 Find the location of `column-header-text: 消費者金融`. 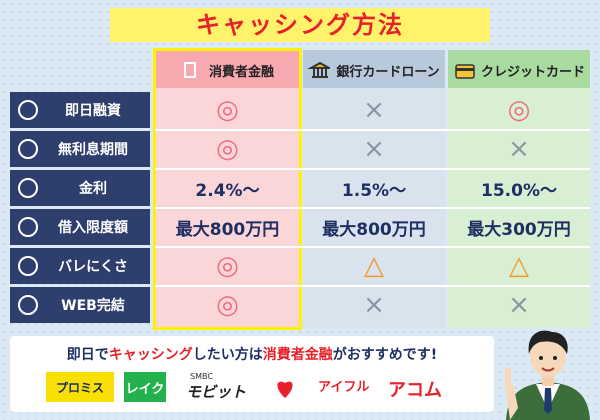

column-header-text: 消費者金融 is located at coordinates (241, 72).